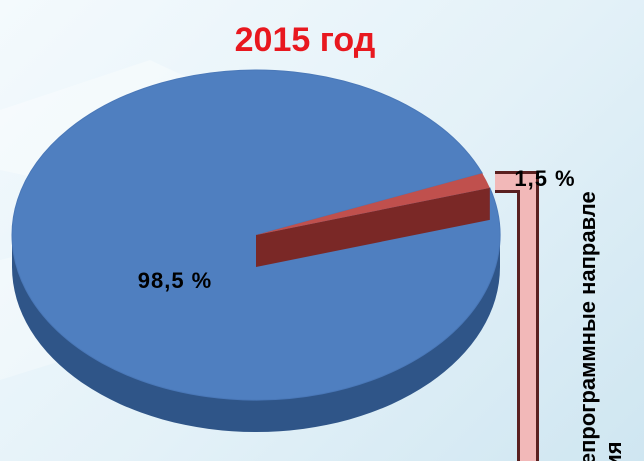 The height and width of the screenshot is (461, 644). What do you see at coordinates (544, 178) in the screenshot?
I see `data-label: 1,5 %` at bounding box center [544, 178].